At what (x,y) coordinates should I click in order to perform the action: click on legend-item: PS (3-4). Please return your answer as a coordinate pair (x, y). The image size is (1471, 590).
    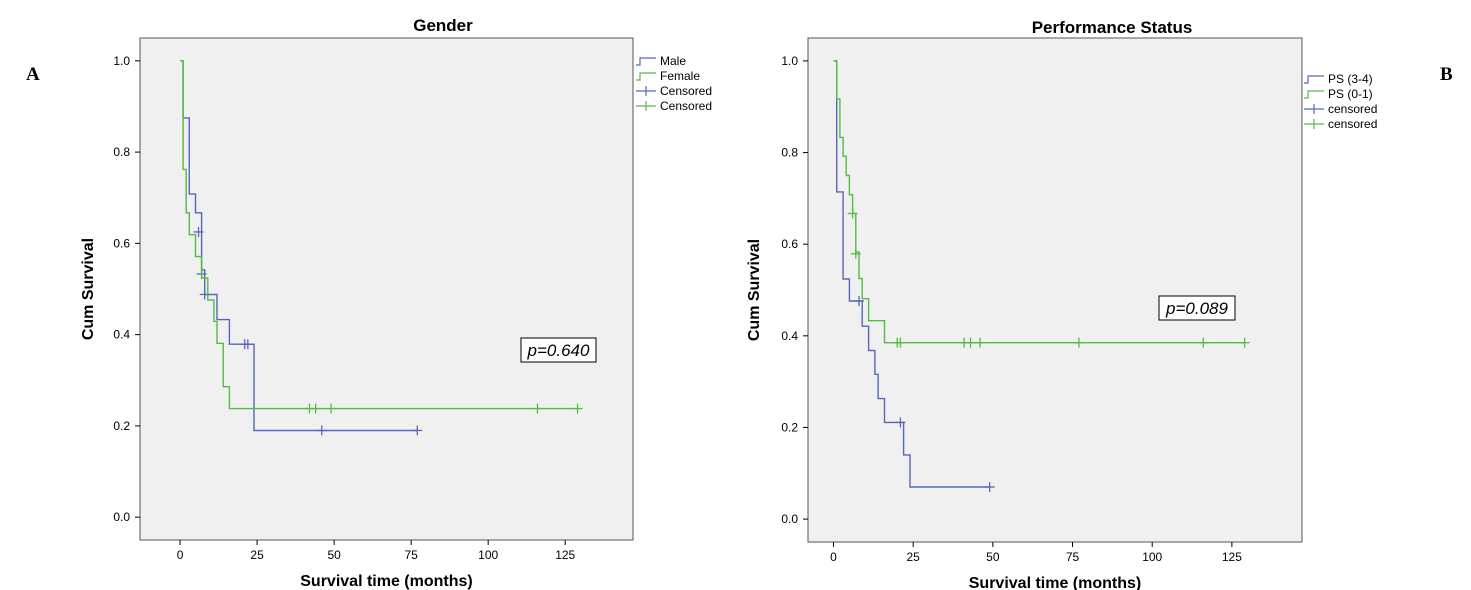
    Looking at the image, I should click on (1338, 79).